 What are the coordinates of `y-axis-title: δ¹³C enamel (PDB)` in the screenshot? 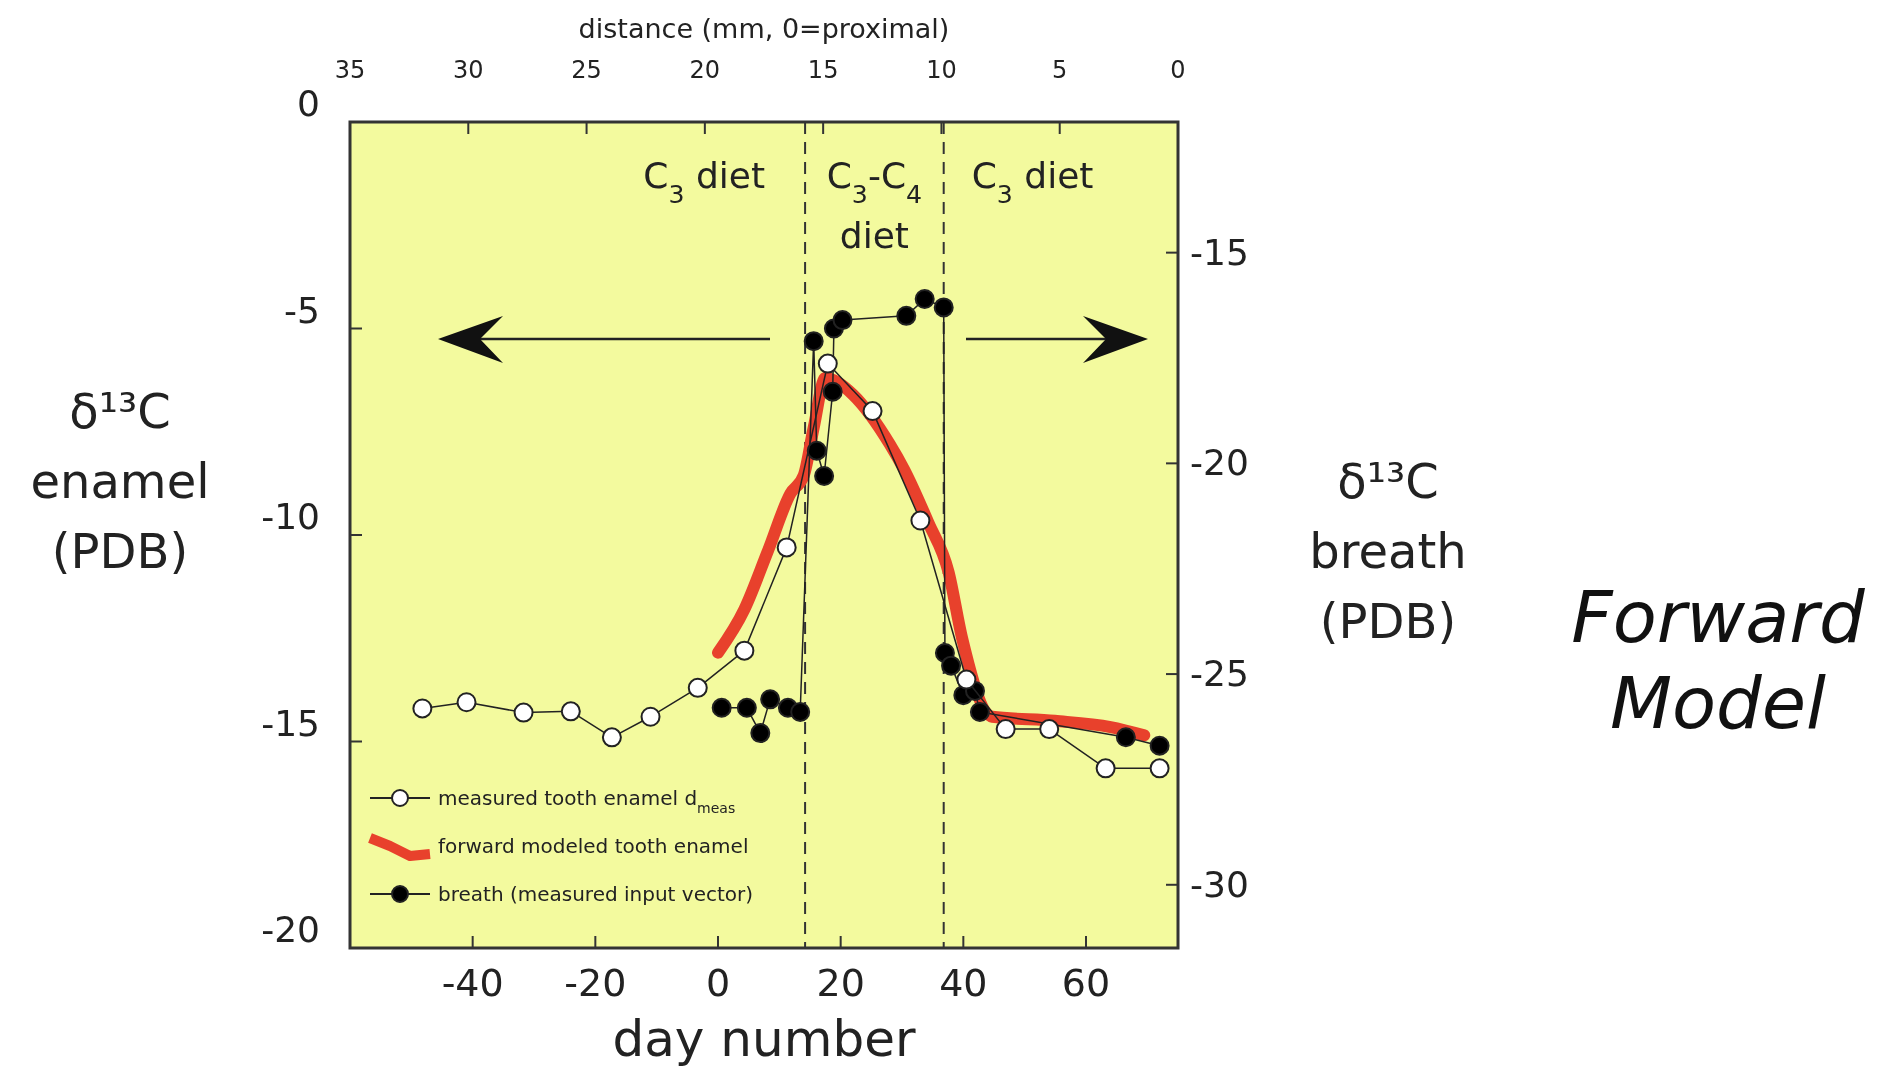 It's located at (120, 481).